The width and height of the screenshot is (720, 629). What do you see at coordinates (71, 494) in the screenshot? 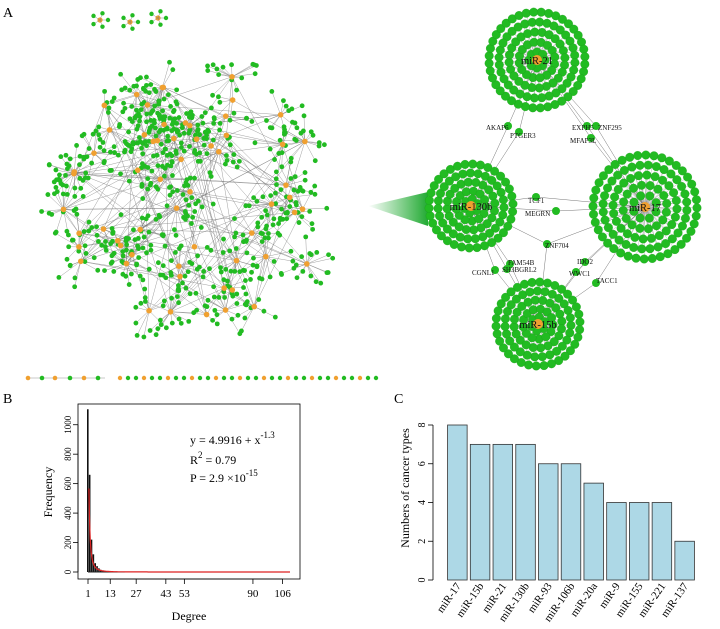
I see `y-axis: 0 200 400 600 800 1000` at bounding box center [71, 494].